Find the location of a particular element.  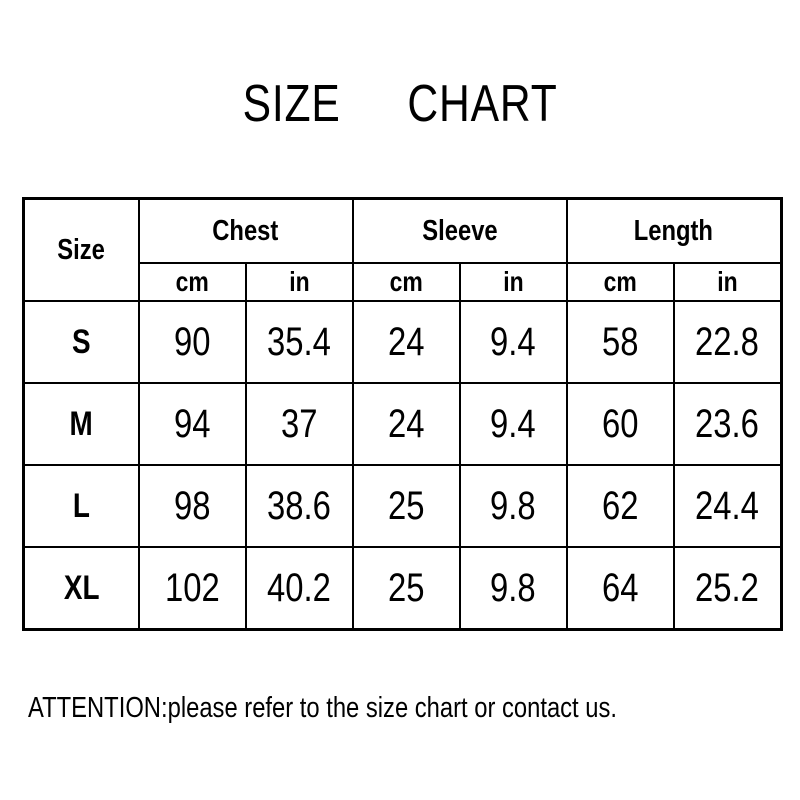

size-label: M is located at coordinates (81, 424).